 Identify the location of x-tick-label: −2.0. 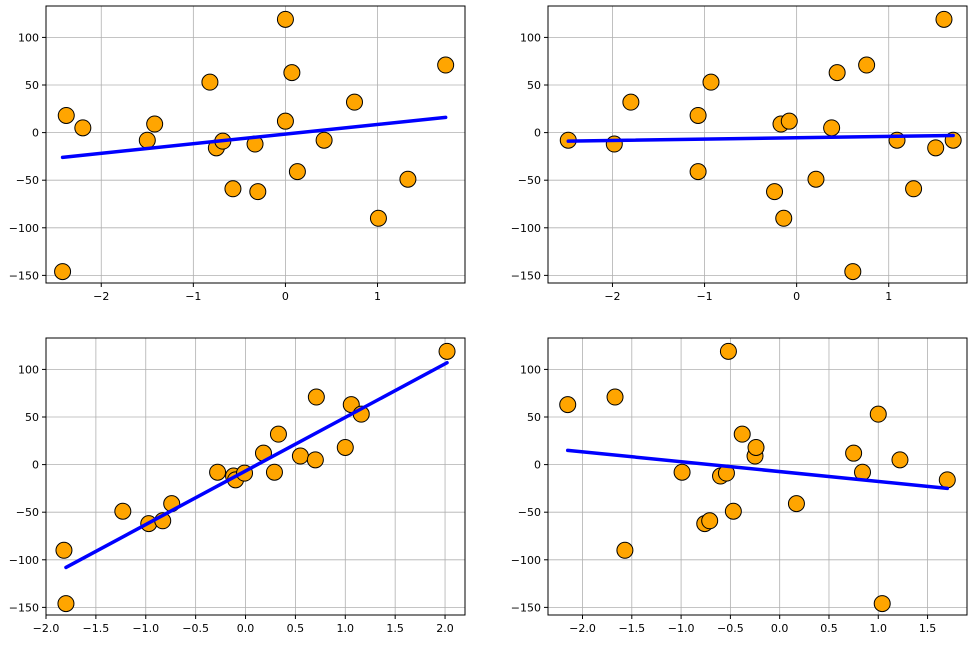
(46, 628).